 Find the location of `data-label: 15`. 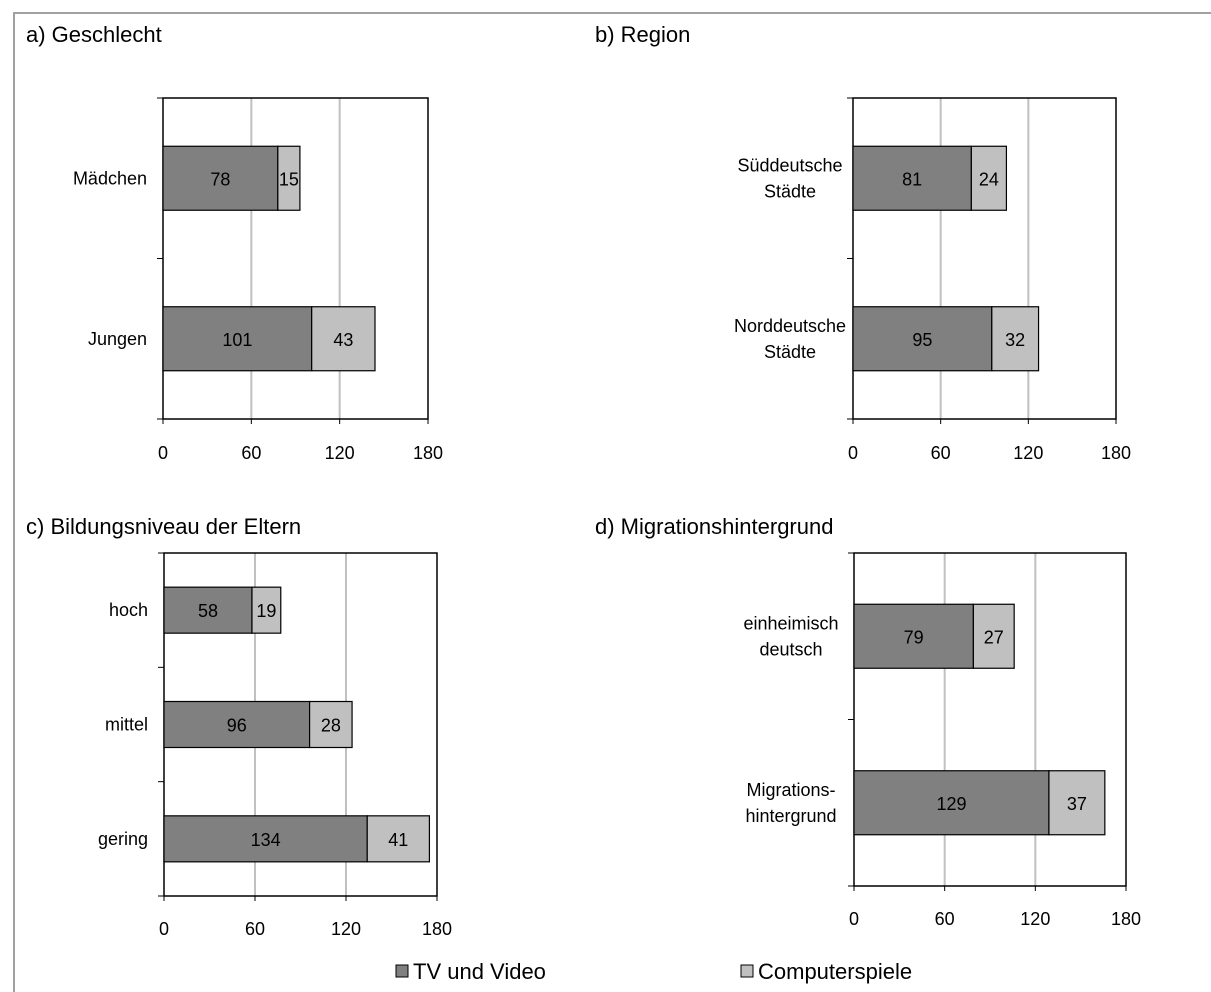

data-label: 15 is located at coordinates (289, 179).